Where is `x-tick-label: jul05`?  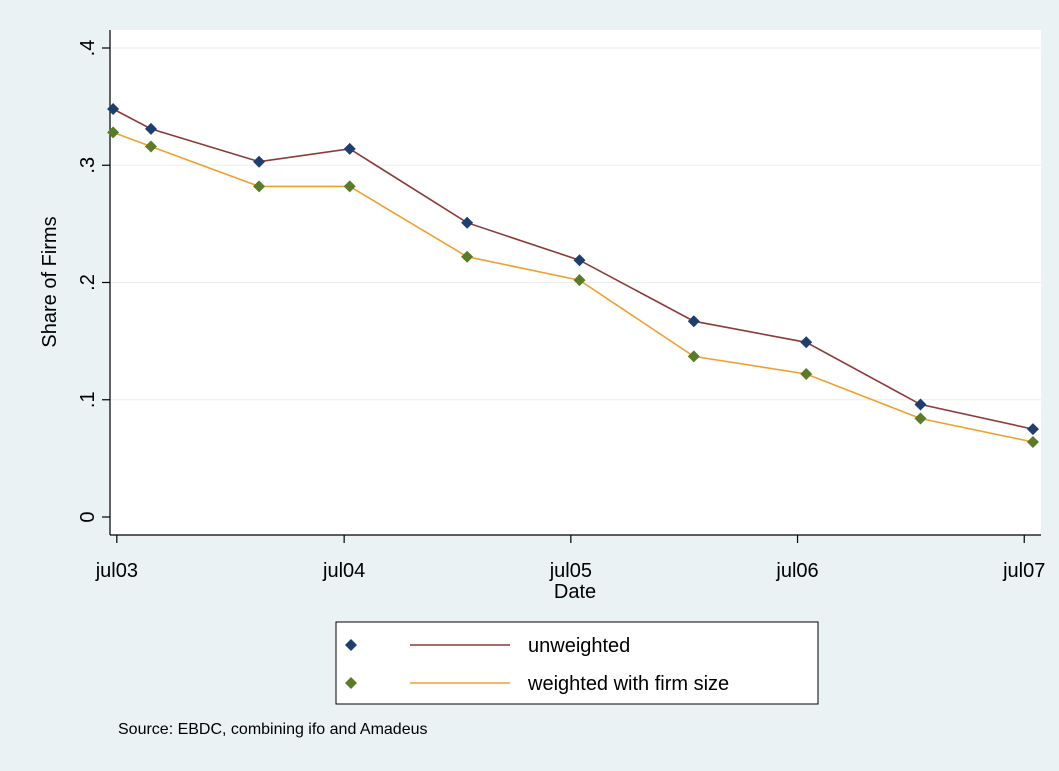
x-tick-label: jul05 is located at coordinates (570, 571).